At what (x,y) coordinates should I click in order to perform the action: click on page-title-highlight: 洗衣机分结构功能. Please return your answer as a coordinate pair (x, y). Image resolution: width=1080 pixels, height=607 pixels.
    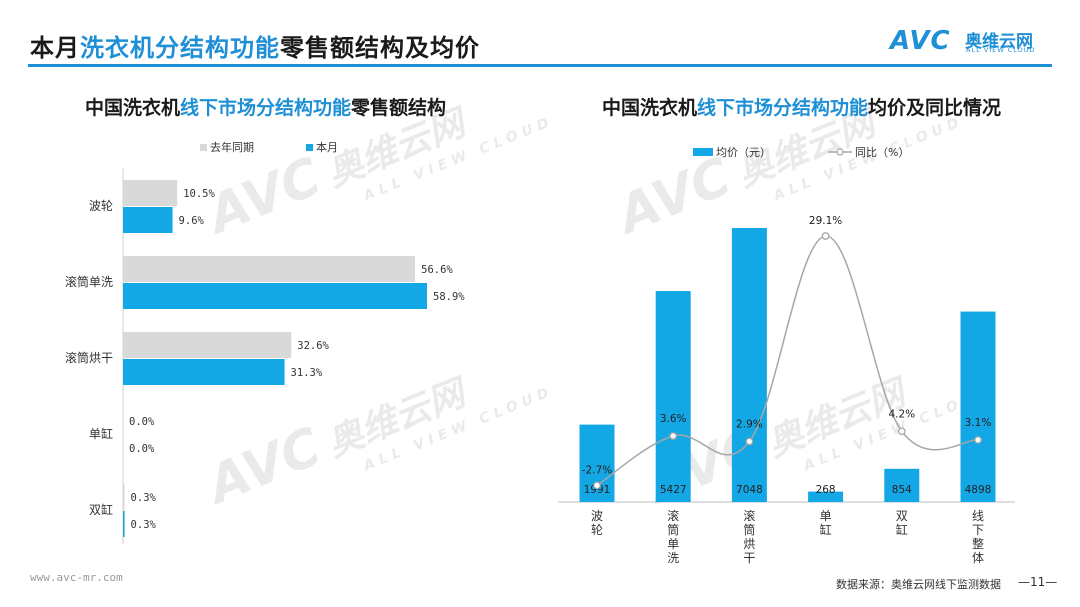
    Looking at the image, I should click on (180, 48).